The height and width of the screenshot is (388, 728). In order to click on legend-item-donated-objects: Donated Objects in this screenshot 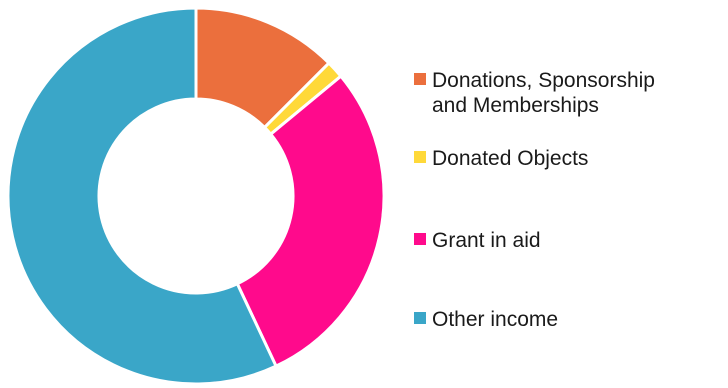, I will do `click(501, 158)`.